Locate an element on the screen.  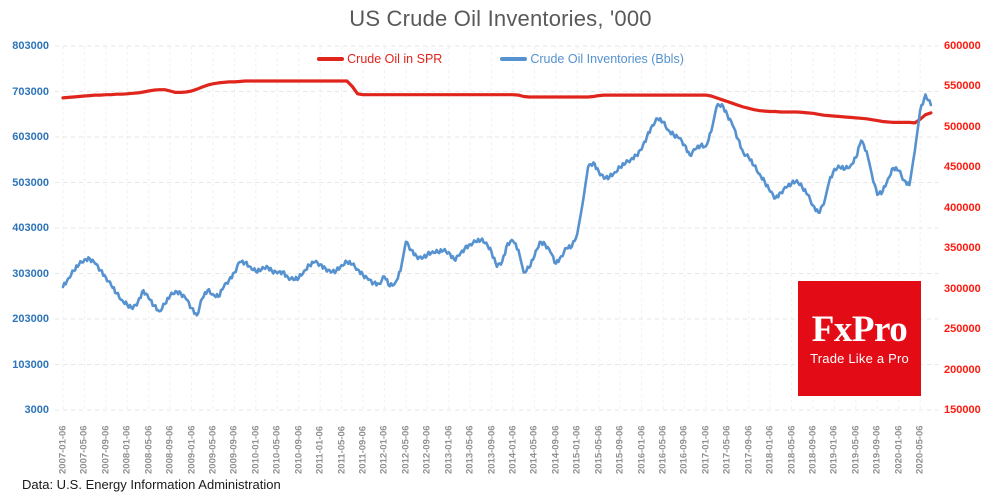
x-tick-label: 2018-05-06 is located at coordinates (792, 449).